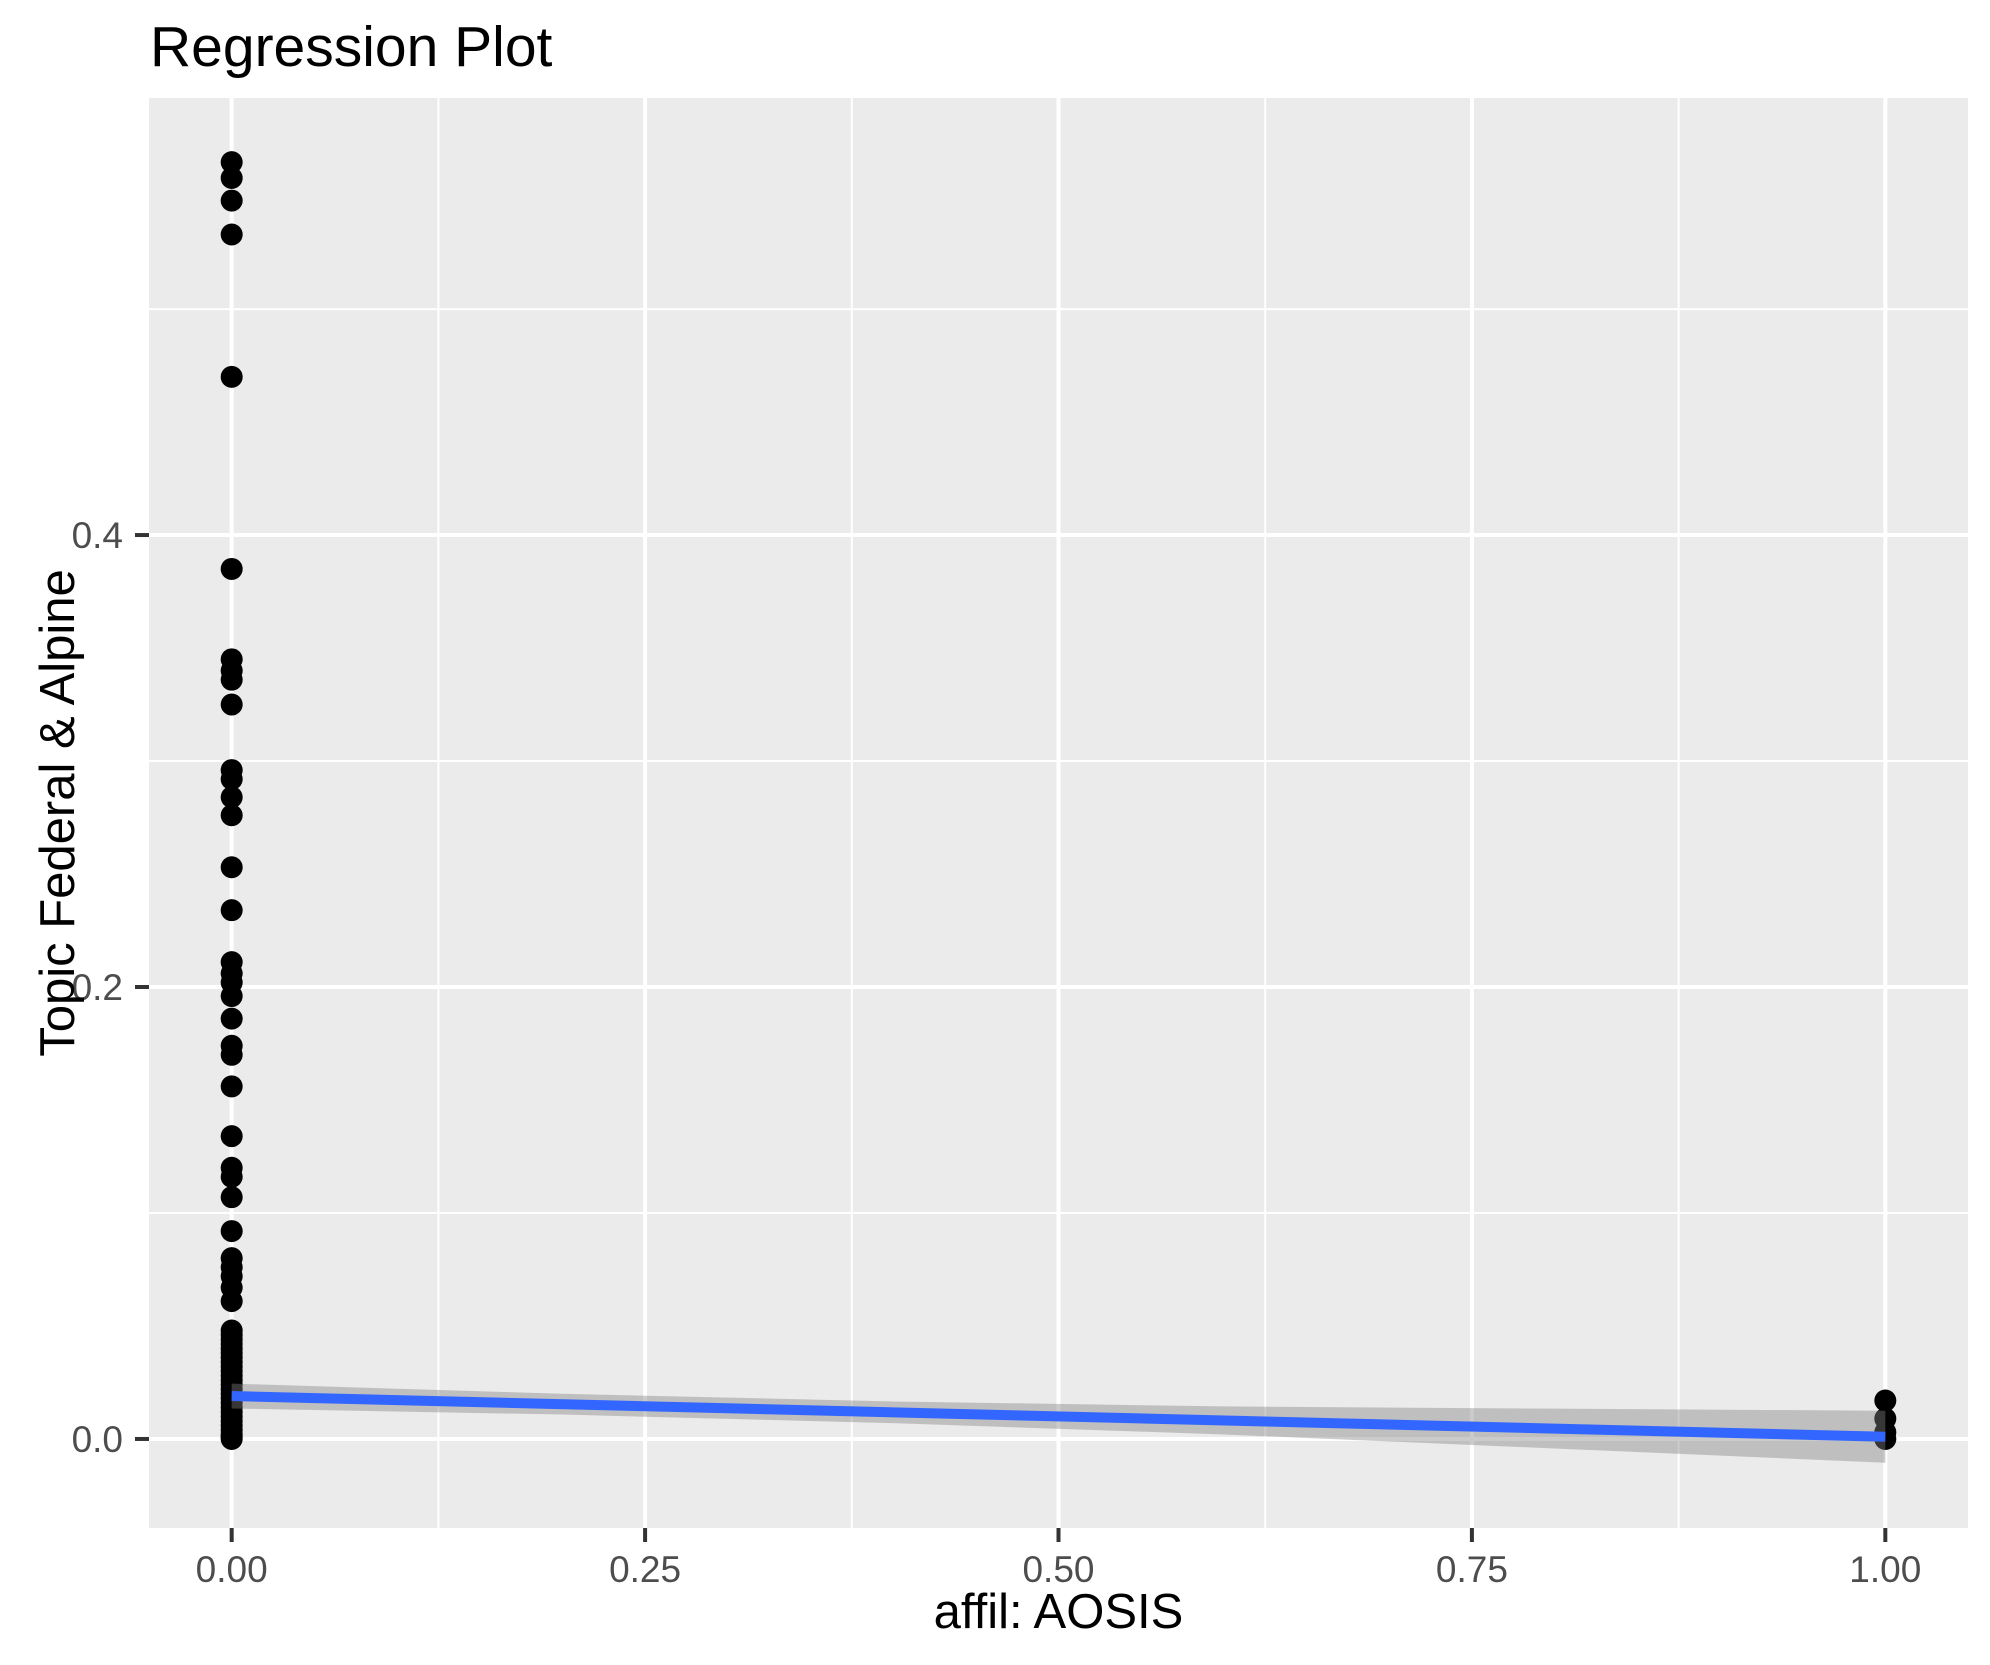  Describe the element at coordinates (1058, 1416) in the screenshot. I see `regression-line` at that location.